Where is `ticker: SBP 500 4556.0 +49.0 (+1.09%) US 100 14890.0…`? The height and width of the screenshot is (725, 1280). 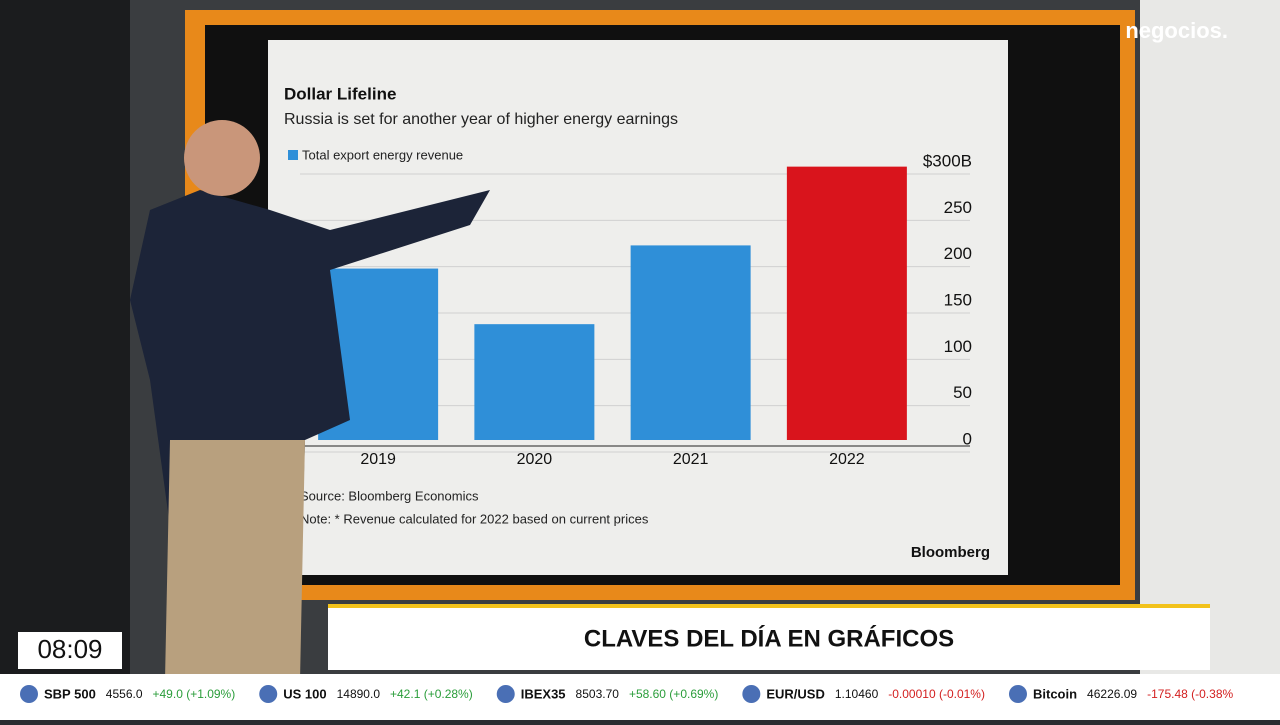 ticker: SBP 500 4556.0 +49.0 (+1.09%) US 100 14890.0… is located at coordinates (626, 694).